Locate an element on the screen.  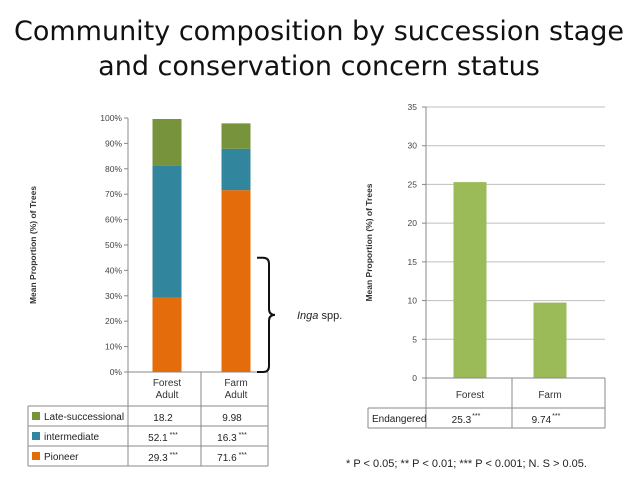
y-tick-label-2: 5 is located at coordinates (414, 339).